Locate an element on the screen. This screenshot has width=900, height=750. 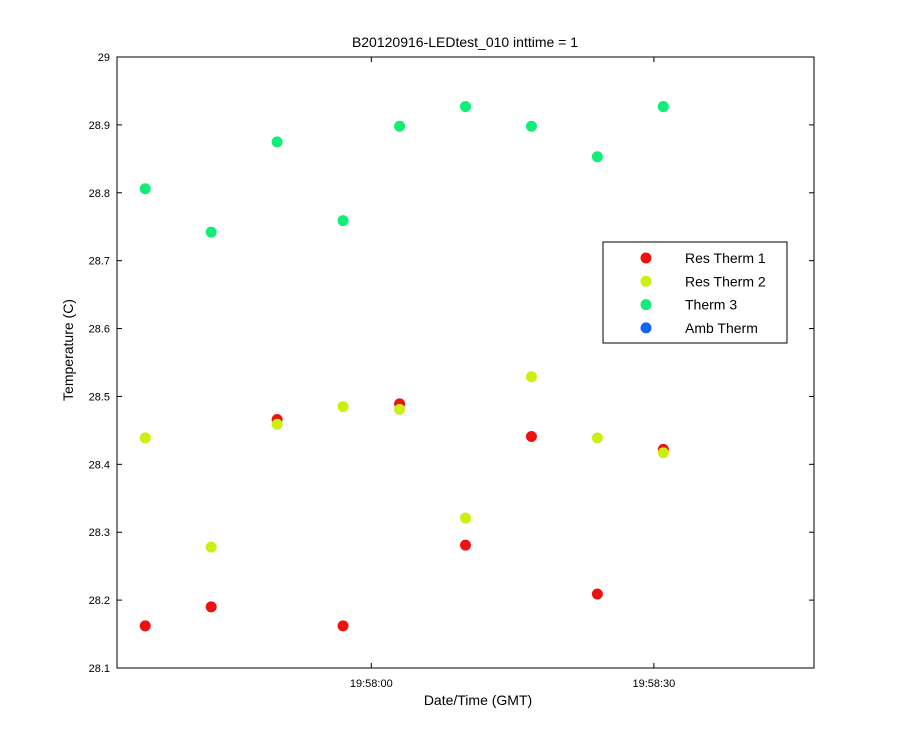
legend-label: Res Therm 1 is located at coordinates (725, 258).